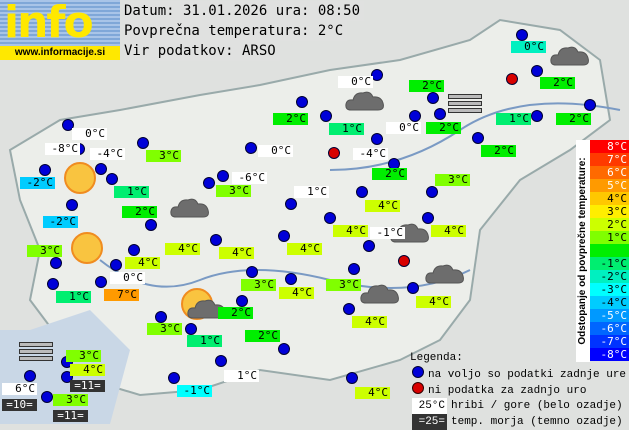 The image size is (629, 430). What do you see at coordinates (609, 315) in the screenshot?
I see `scale-row: -5°C` at bounding box center [609, 315].